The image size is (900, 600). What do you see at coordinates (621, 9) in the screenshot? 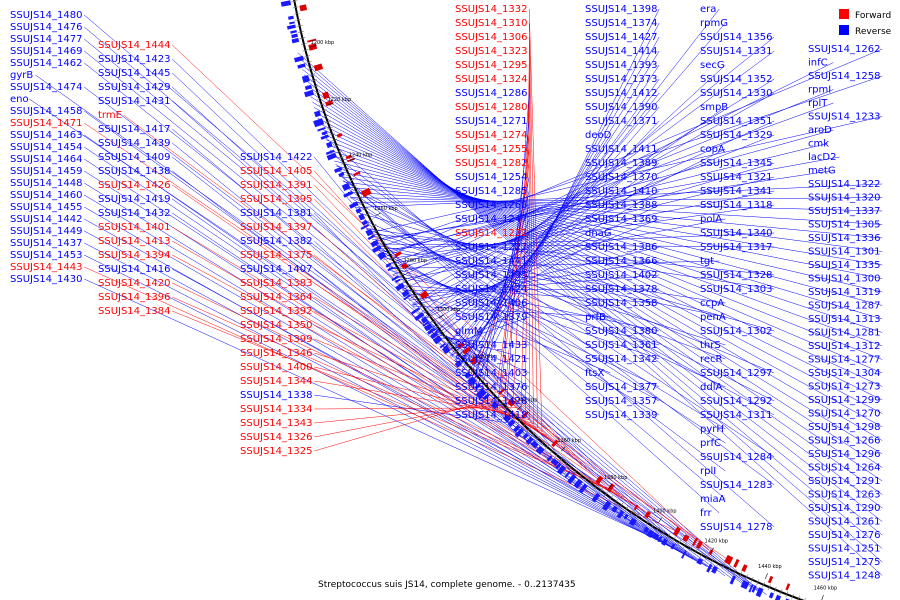
I see `gene-label: SSUJS14_1398` at bounding box center [621, 9].